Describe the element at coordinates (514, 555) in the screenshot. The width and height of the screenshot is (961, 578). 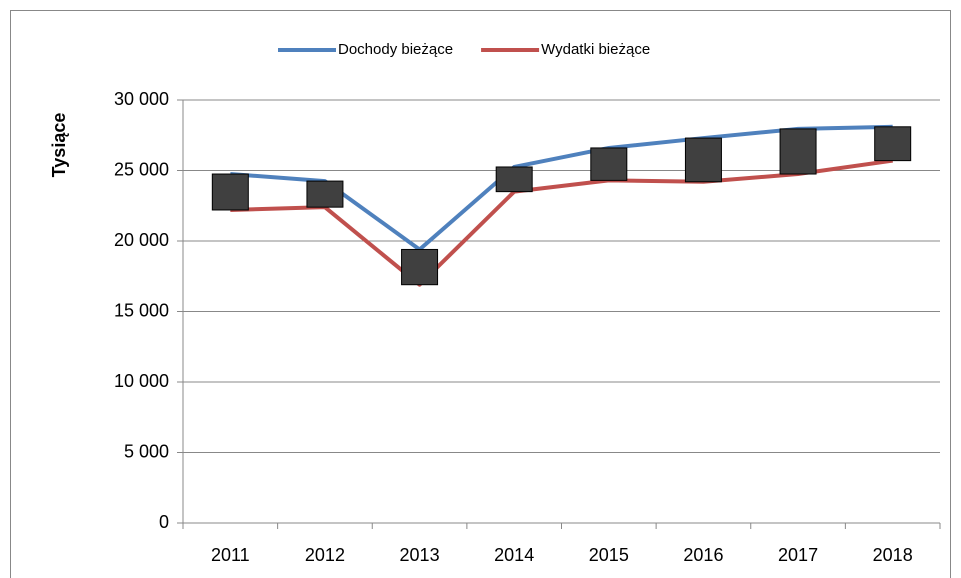
I see `x-tick-label: 2014` at that location.